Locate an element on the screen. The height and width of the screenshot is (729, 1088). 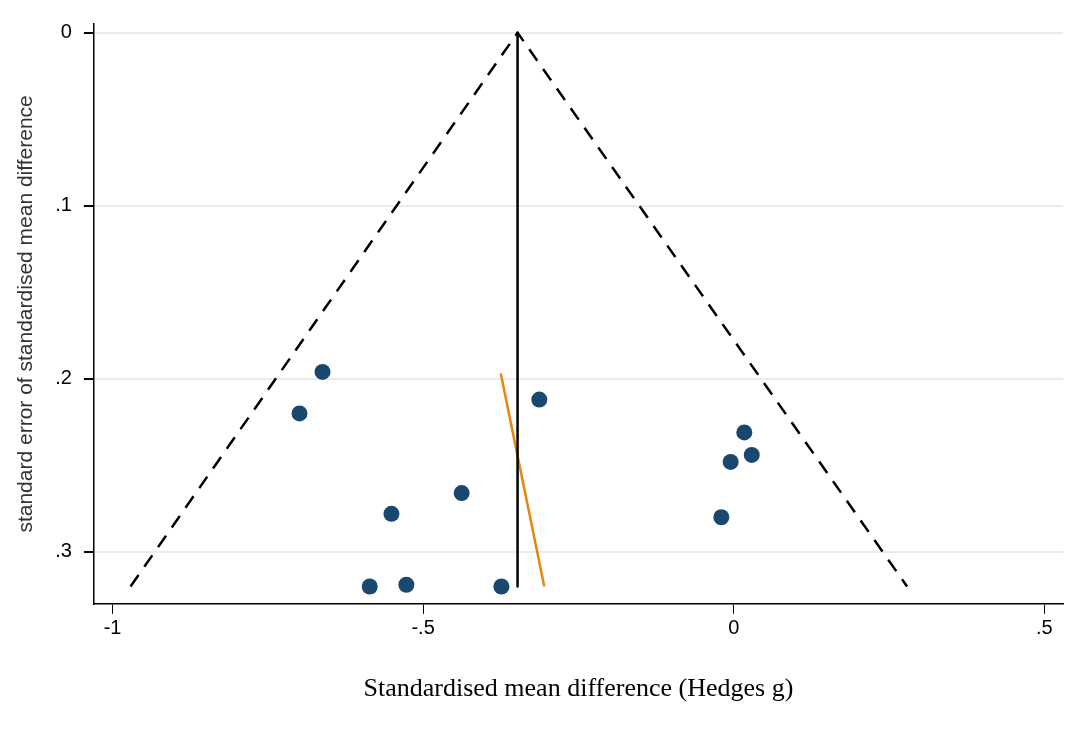
y-tick-label: .1 is located at coordinates (63, 204).